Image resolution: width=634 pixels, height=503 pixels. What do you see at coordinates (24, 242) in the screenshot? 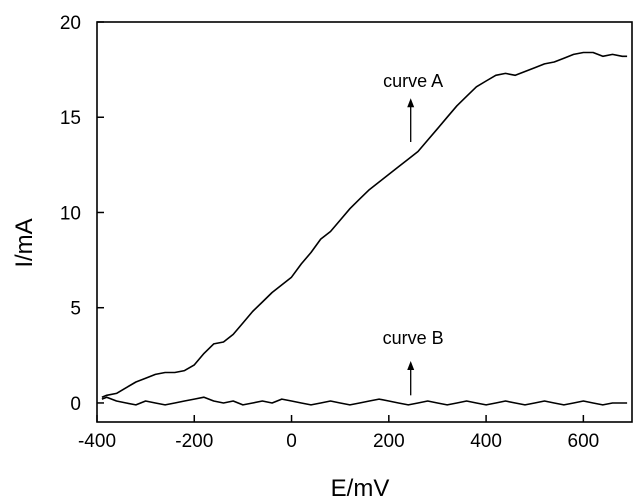
I see `y-axis-title: I/mA` at bounding box center [24, 242].